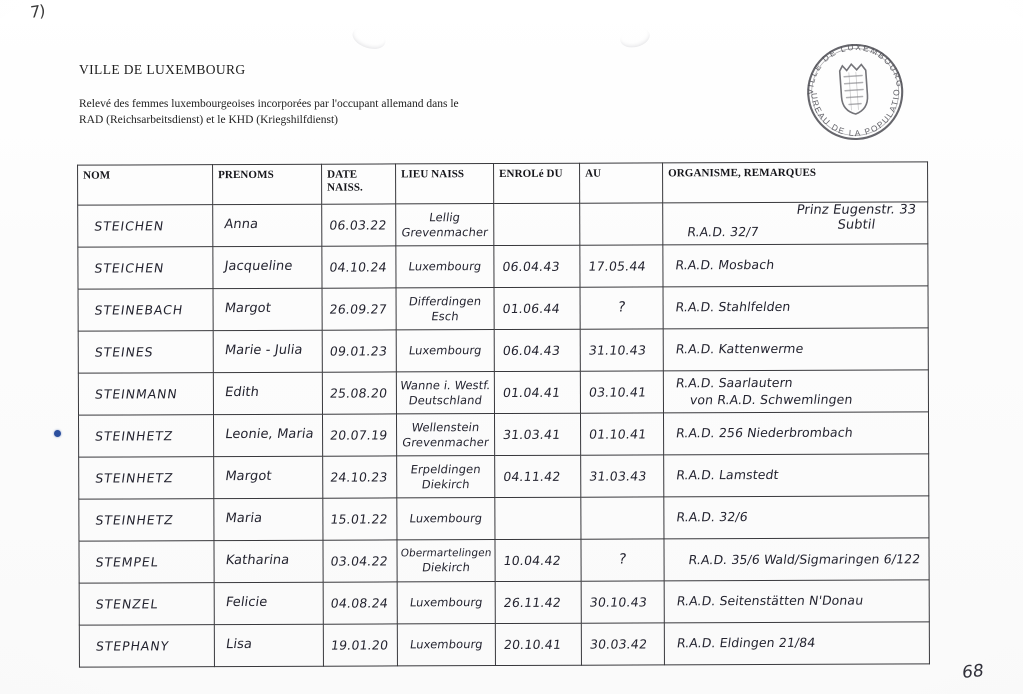 This screenshot has height=694, width=1023. What do you see at coordinates (739, 349) in the screenshot?
I see `value-organisme: R.A.D. Kattenwerme` at bounding box center [739, 349].